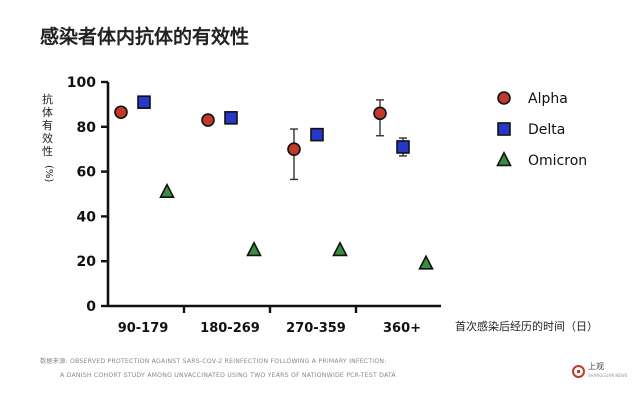  What do you see at coordinates (269, 321) in the screenshot?
I see `x-ticks: 90-179 180-269 270-359 360+` at bounding box center [269, 321].